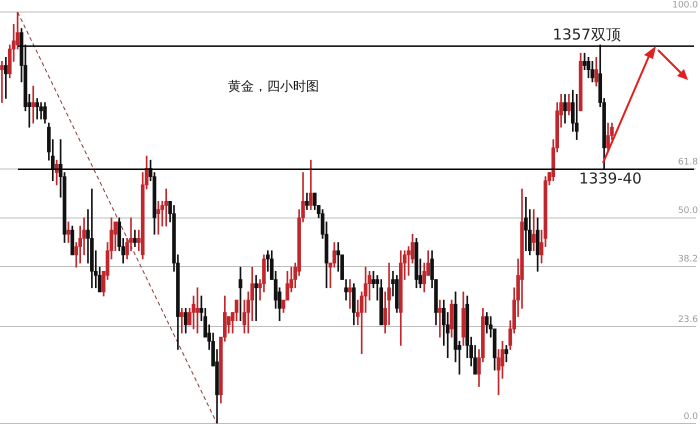 The width and height of the screenshot is (700, 431). Describe the element at coordinates (688, 259) in the screenshot. I see `y-tick-label: 38.2` at that location.